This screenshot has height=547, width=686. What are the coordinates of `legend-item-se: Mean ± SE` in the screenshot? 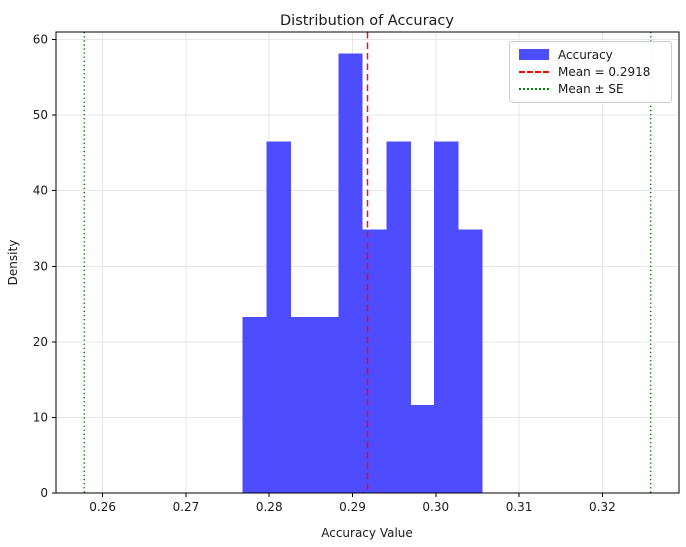 It's located at (591, 89).